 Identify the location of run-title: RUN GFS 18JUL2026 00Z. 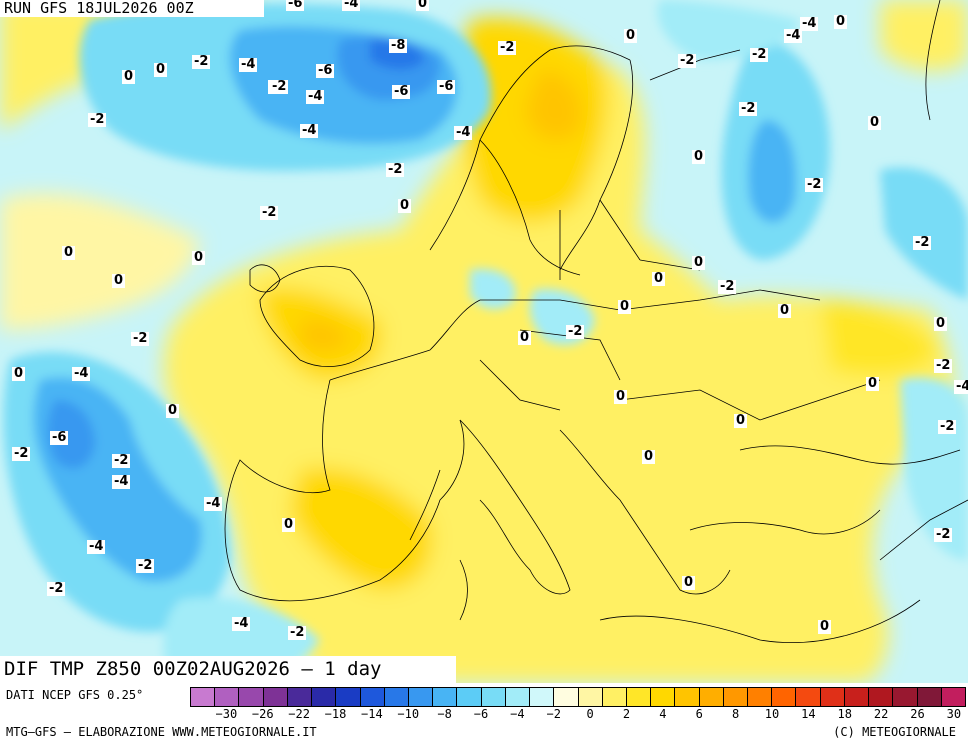
(132, 8).